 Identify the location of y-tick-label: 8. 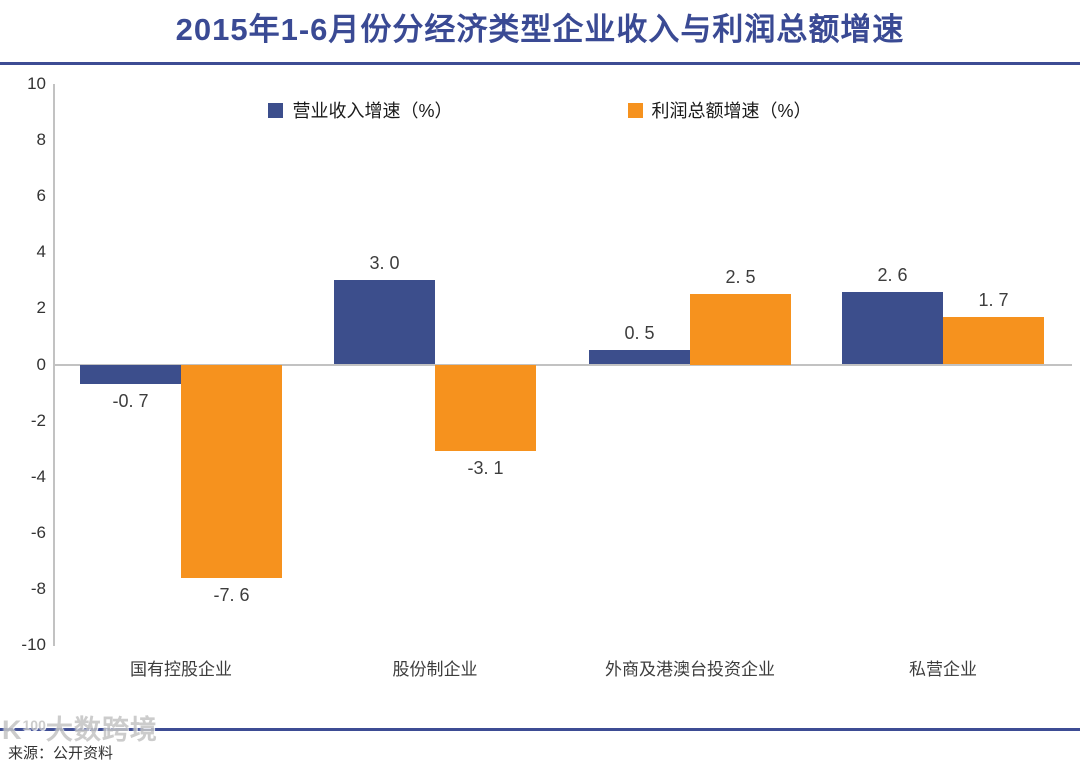
(41, 140).